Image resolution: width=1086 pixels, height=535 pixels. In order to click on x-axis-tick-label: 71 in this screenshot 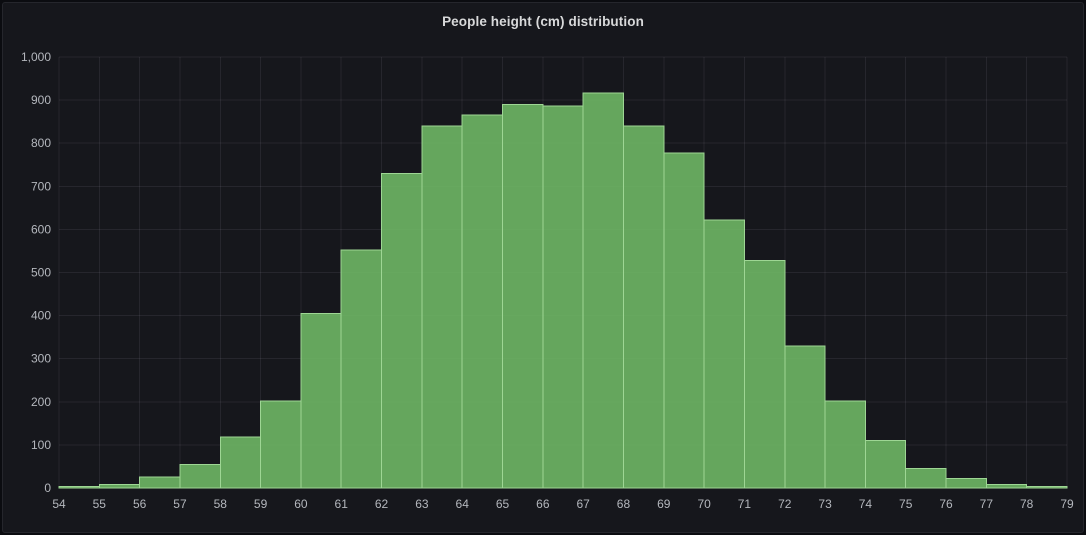, I will do `click(745, 504)`.